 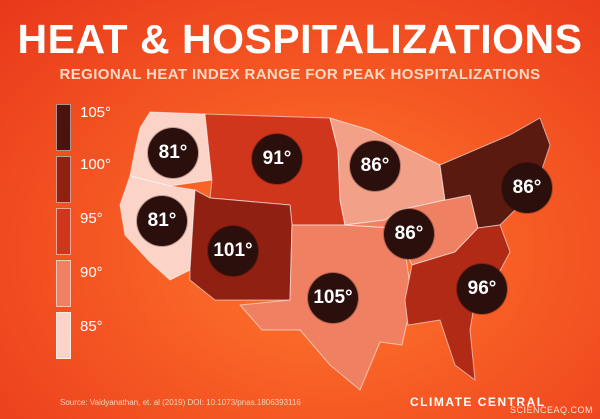 I want to click on region-southeast, so click(x=457, y=302).